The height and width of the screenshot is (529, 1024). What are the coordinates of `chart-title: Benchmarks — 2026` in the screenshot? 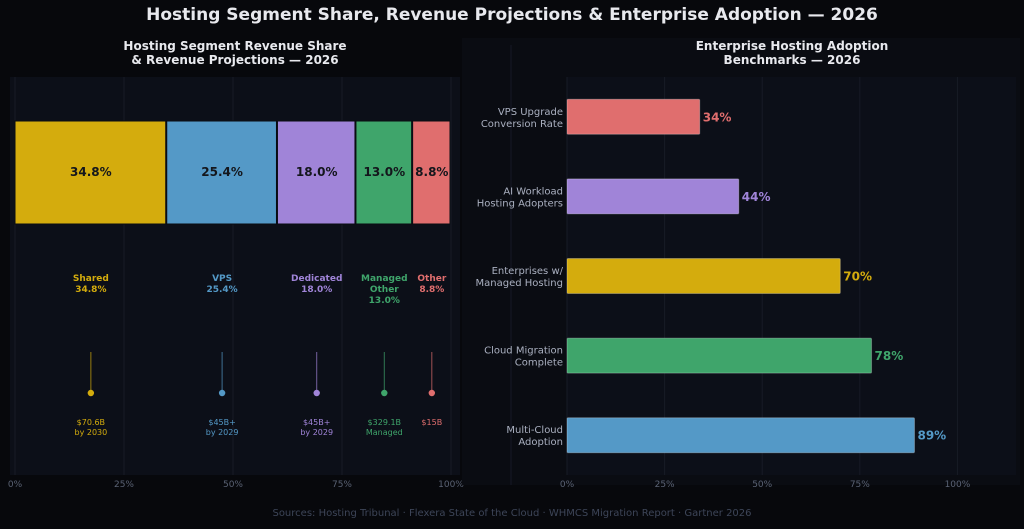 It's located at (792, 60).